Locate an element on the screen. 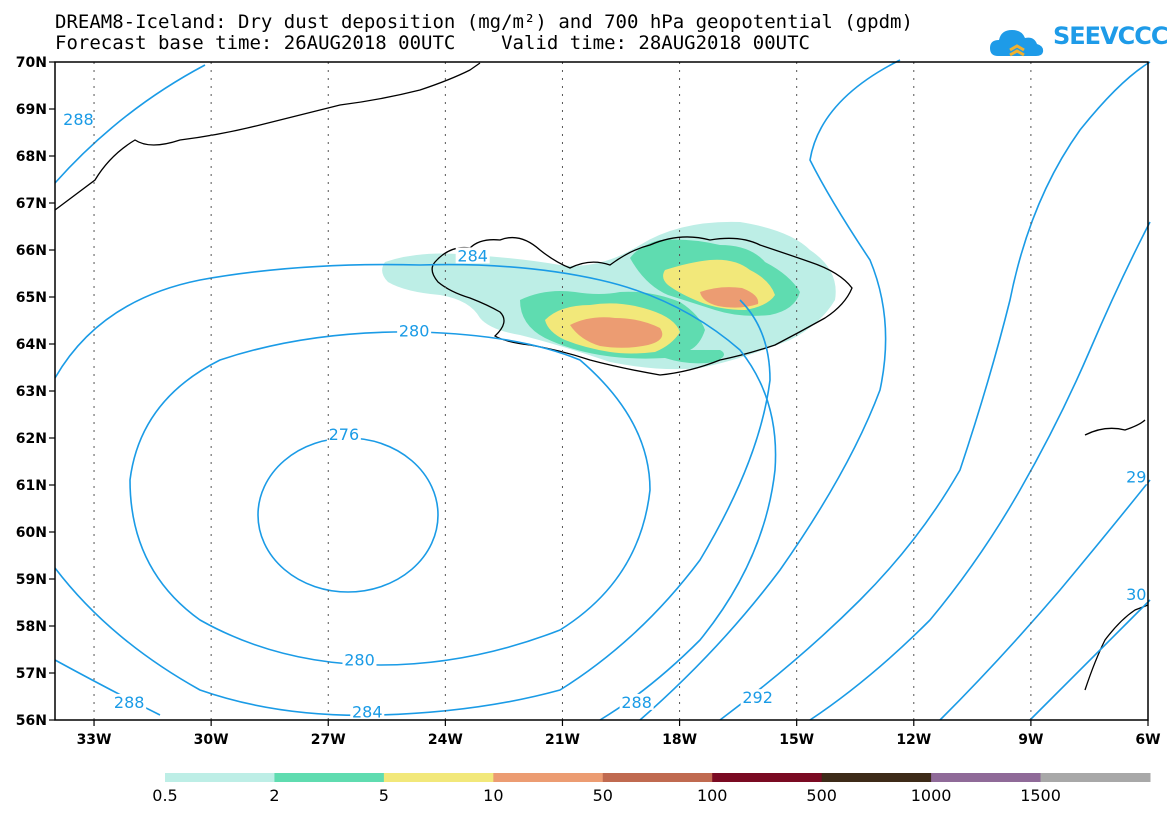 This screenshot has width=1175, height=815. contour-label: 30 is located at coordinates (1136, 594).